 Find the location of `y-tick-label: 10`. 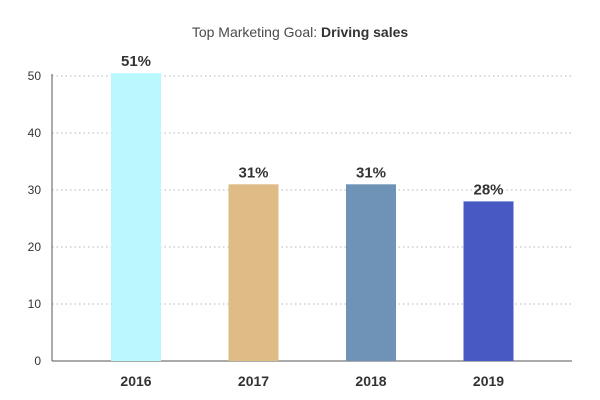

y-tick-label: 10 is located at coordinates (35, 304).